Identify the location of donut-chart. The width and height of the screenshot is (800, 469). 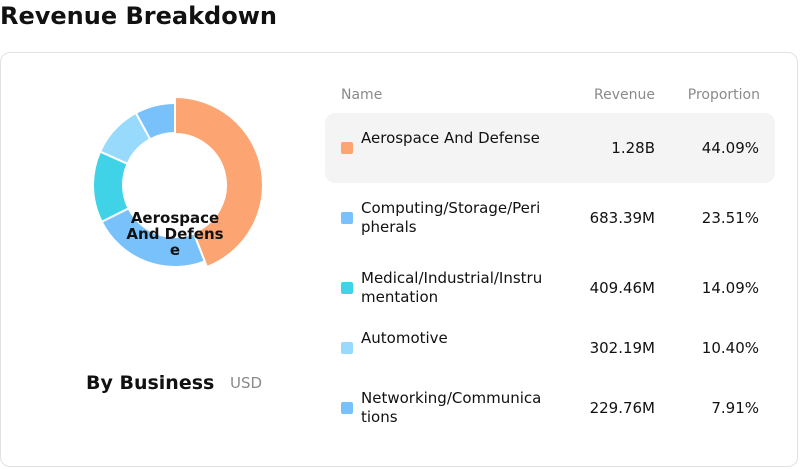
(175, 185).